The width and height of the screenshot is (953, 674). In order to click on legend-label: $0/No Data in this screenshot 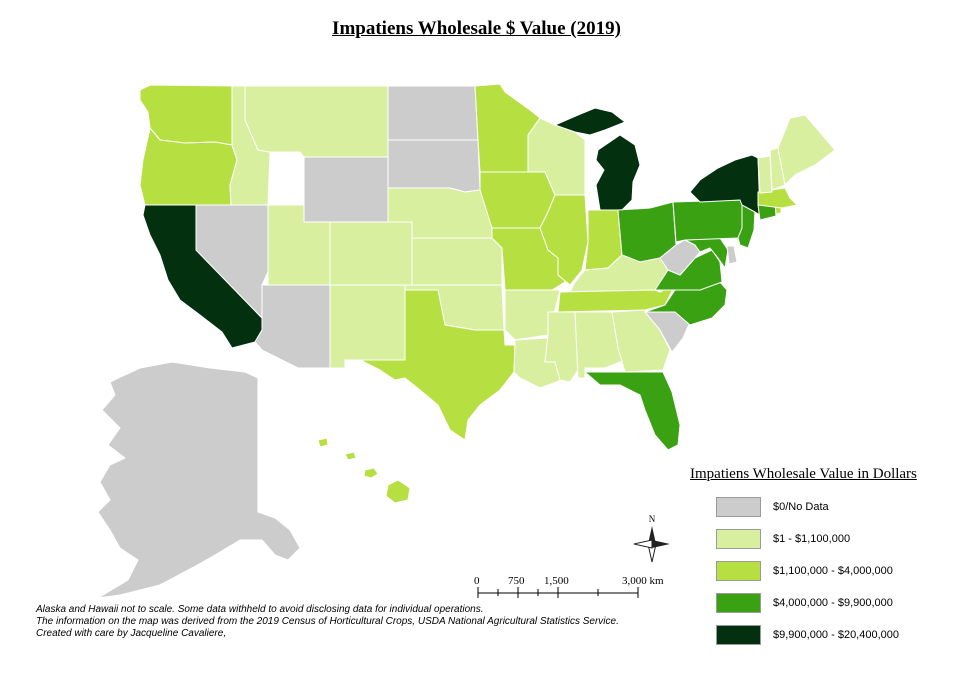, I will do `click(801, 507)`.